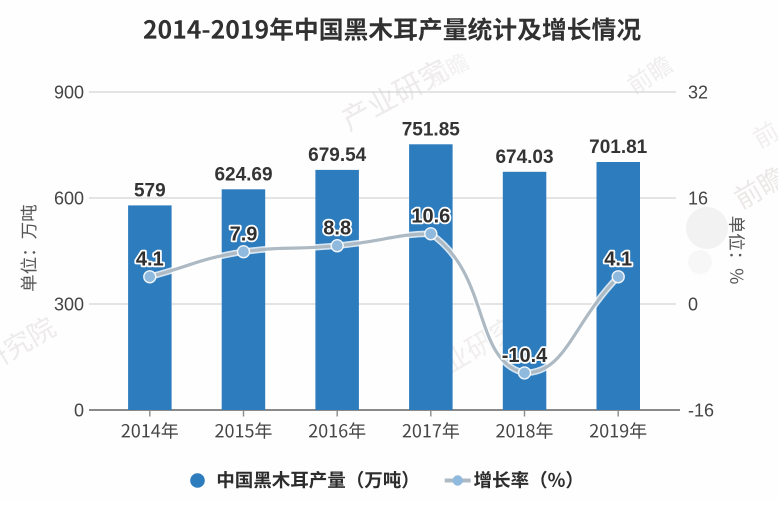 The height and width of the screenshot is (507, 778). What do you see at coordinates (243, 174) in the screenshot?
I see `svg-text: 624.69` at bounding box center [243, 174].